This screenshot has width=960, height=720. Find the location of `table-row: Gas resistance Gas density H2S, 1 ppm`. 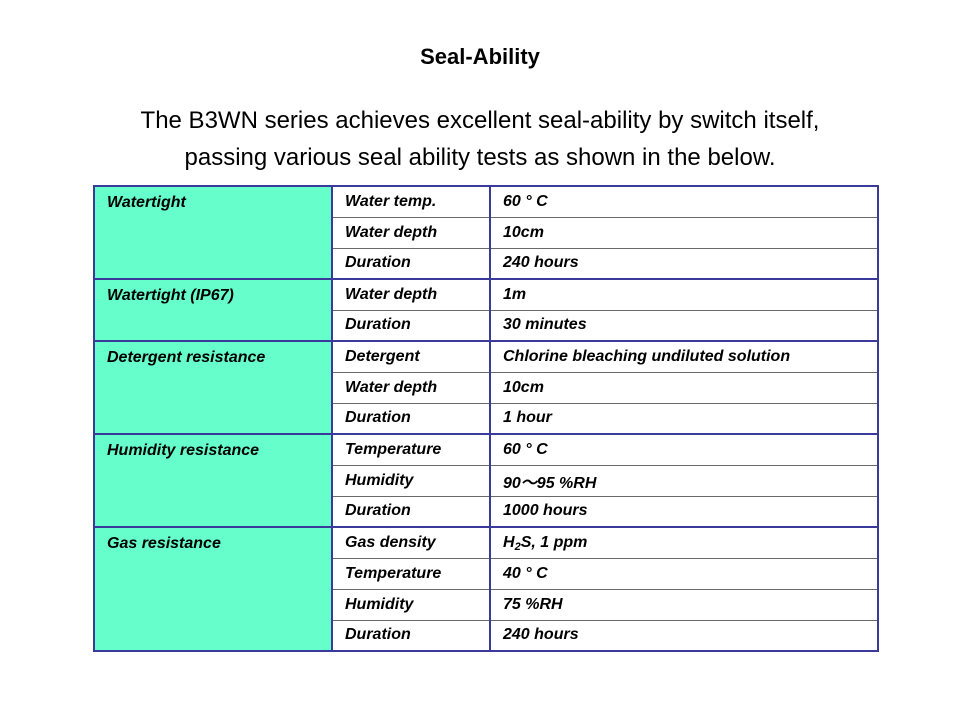

table-row: Gas resistance Gas density H2S, 1 ppm is located at coordinates (485, 588).